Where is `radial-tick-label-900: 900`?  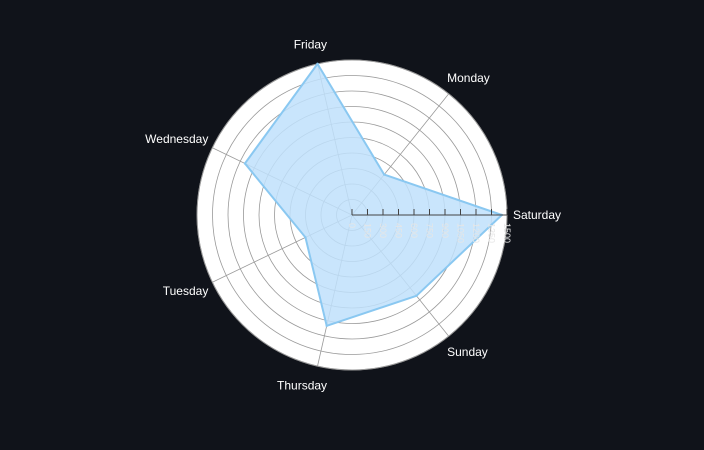 radial-tick-label-900: 900 is located at coordinates (445, 230).